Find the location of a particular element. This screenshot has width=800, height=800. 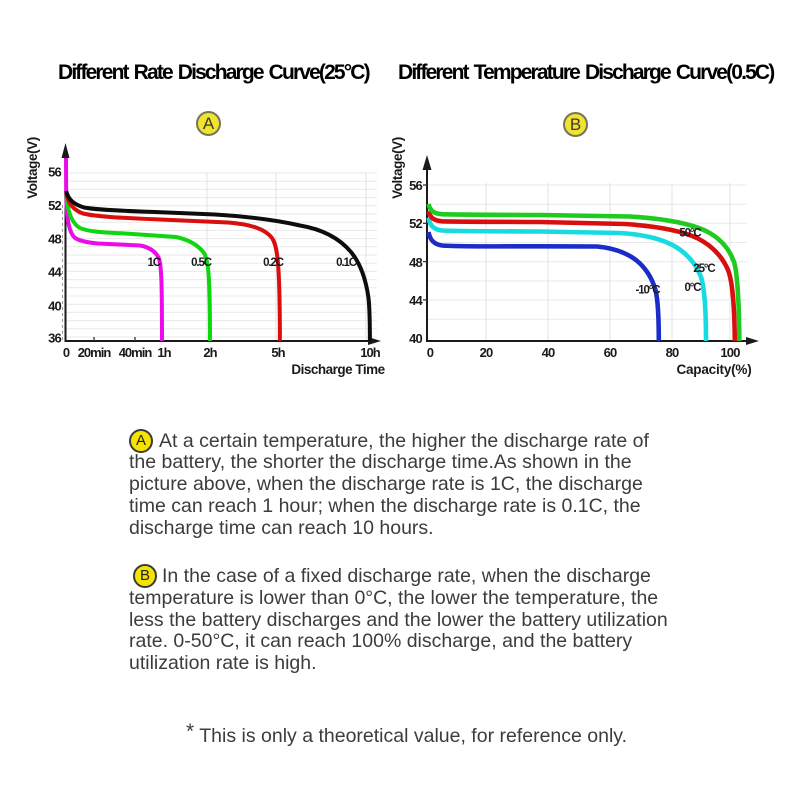

svg-text: 0.2C is located at coordinates (273, 263).